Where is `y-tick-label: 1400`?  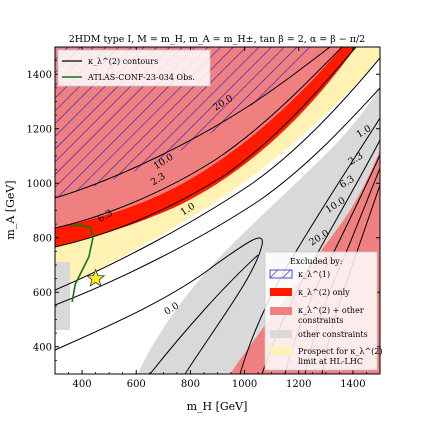 y-tick-label: 1400 is located at coordinates (39, 75).